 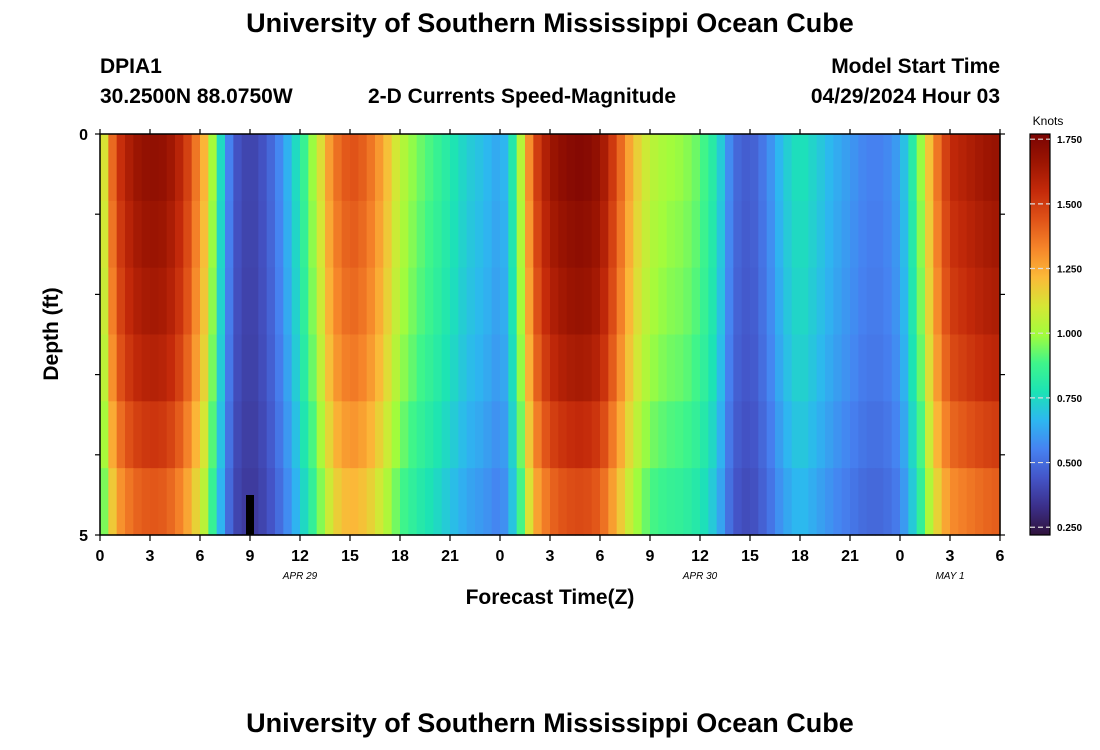 What do you see at coordinates (150, 556) in the screenshot?
I see `x-tick-label: 3` at bounding box center [150, 556].